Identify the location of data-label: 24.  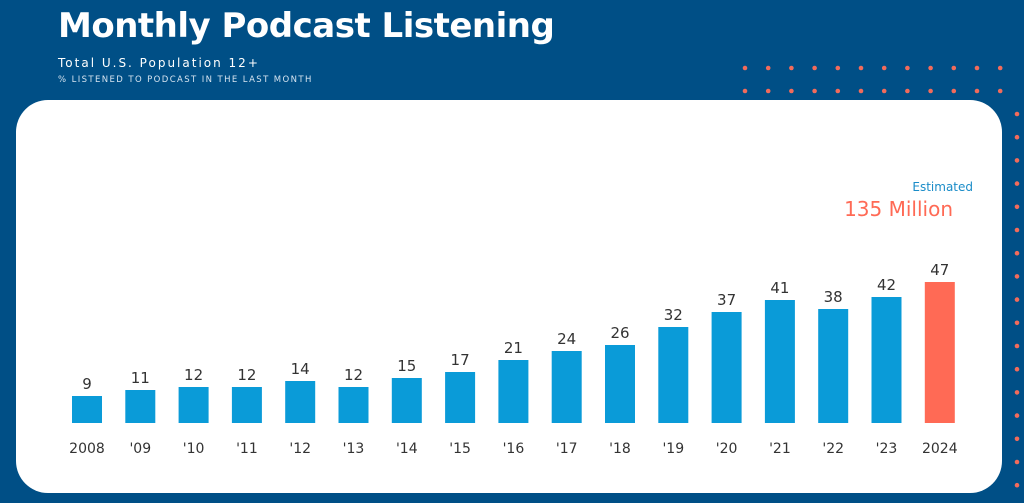
(566, 339).